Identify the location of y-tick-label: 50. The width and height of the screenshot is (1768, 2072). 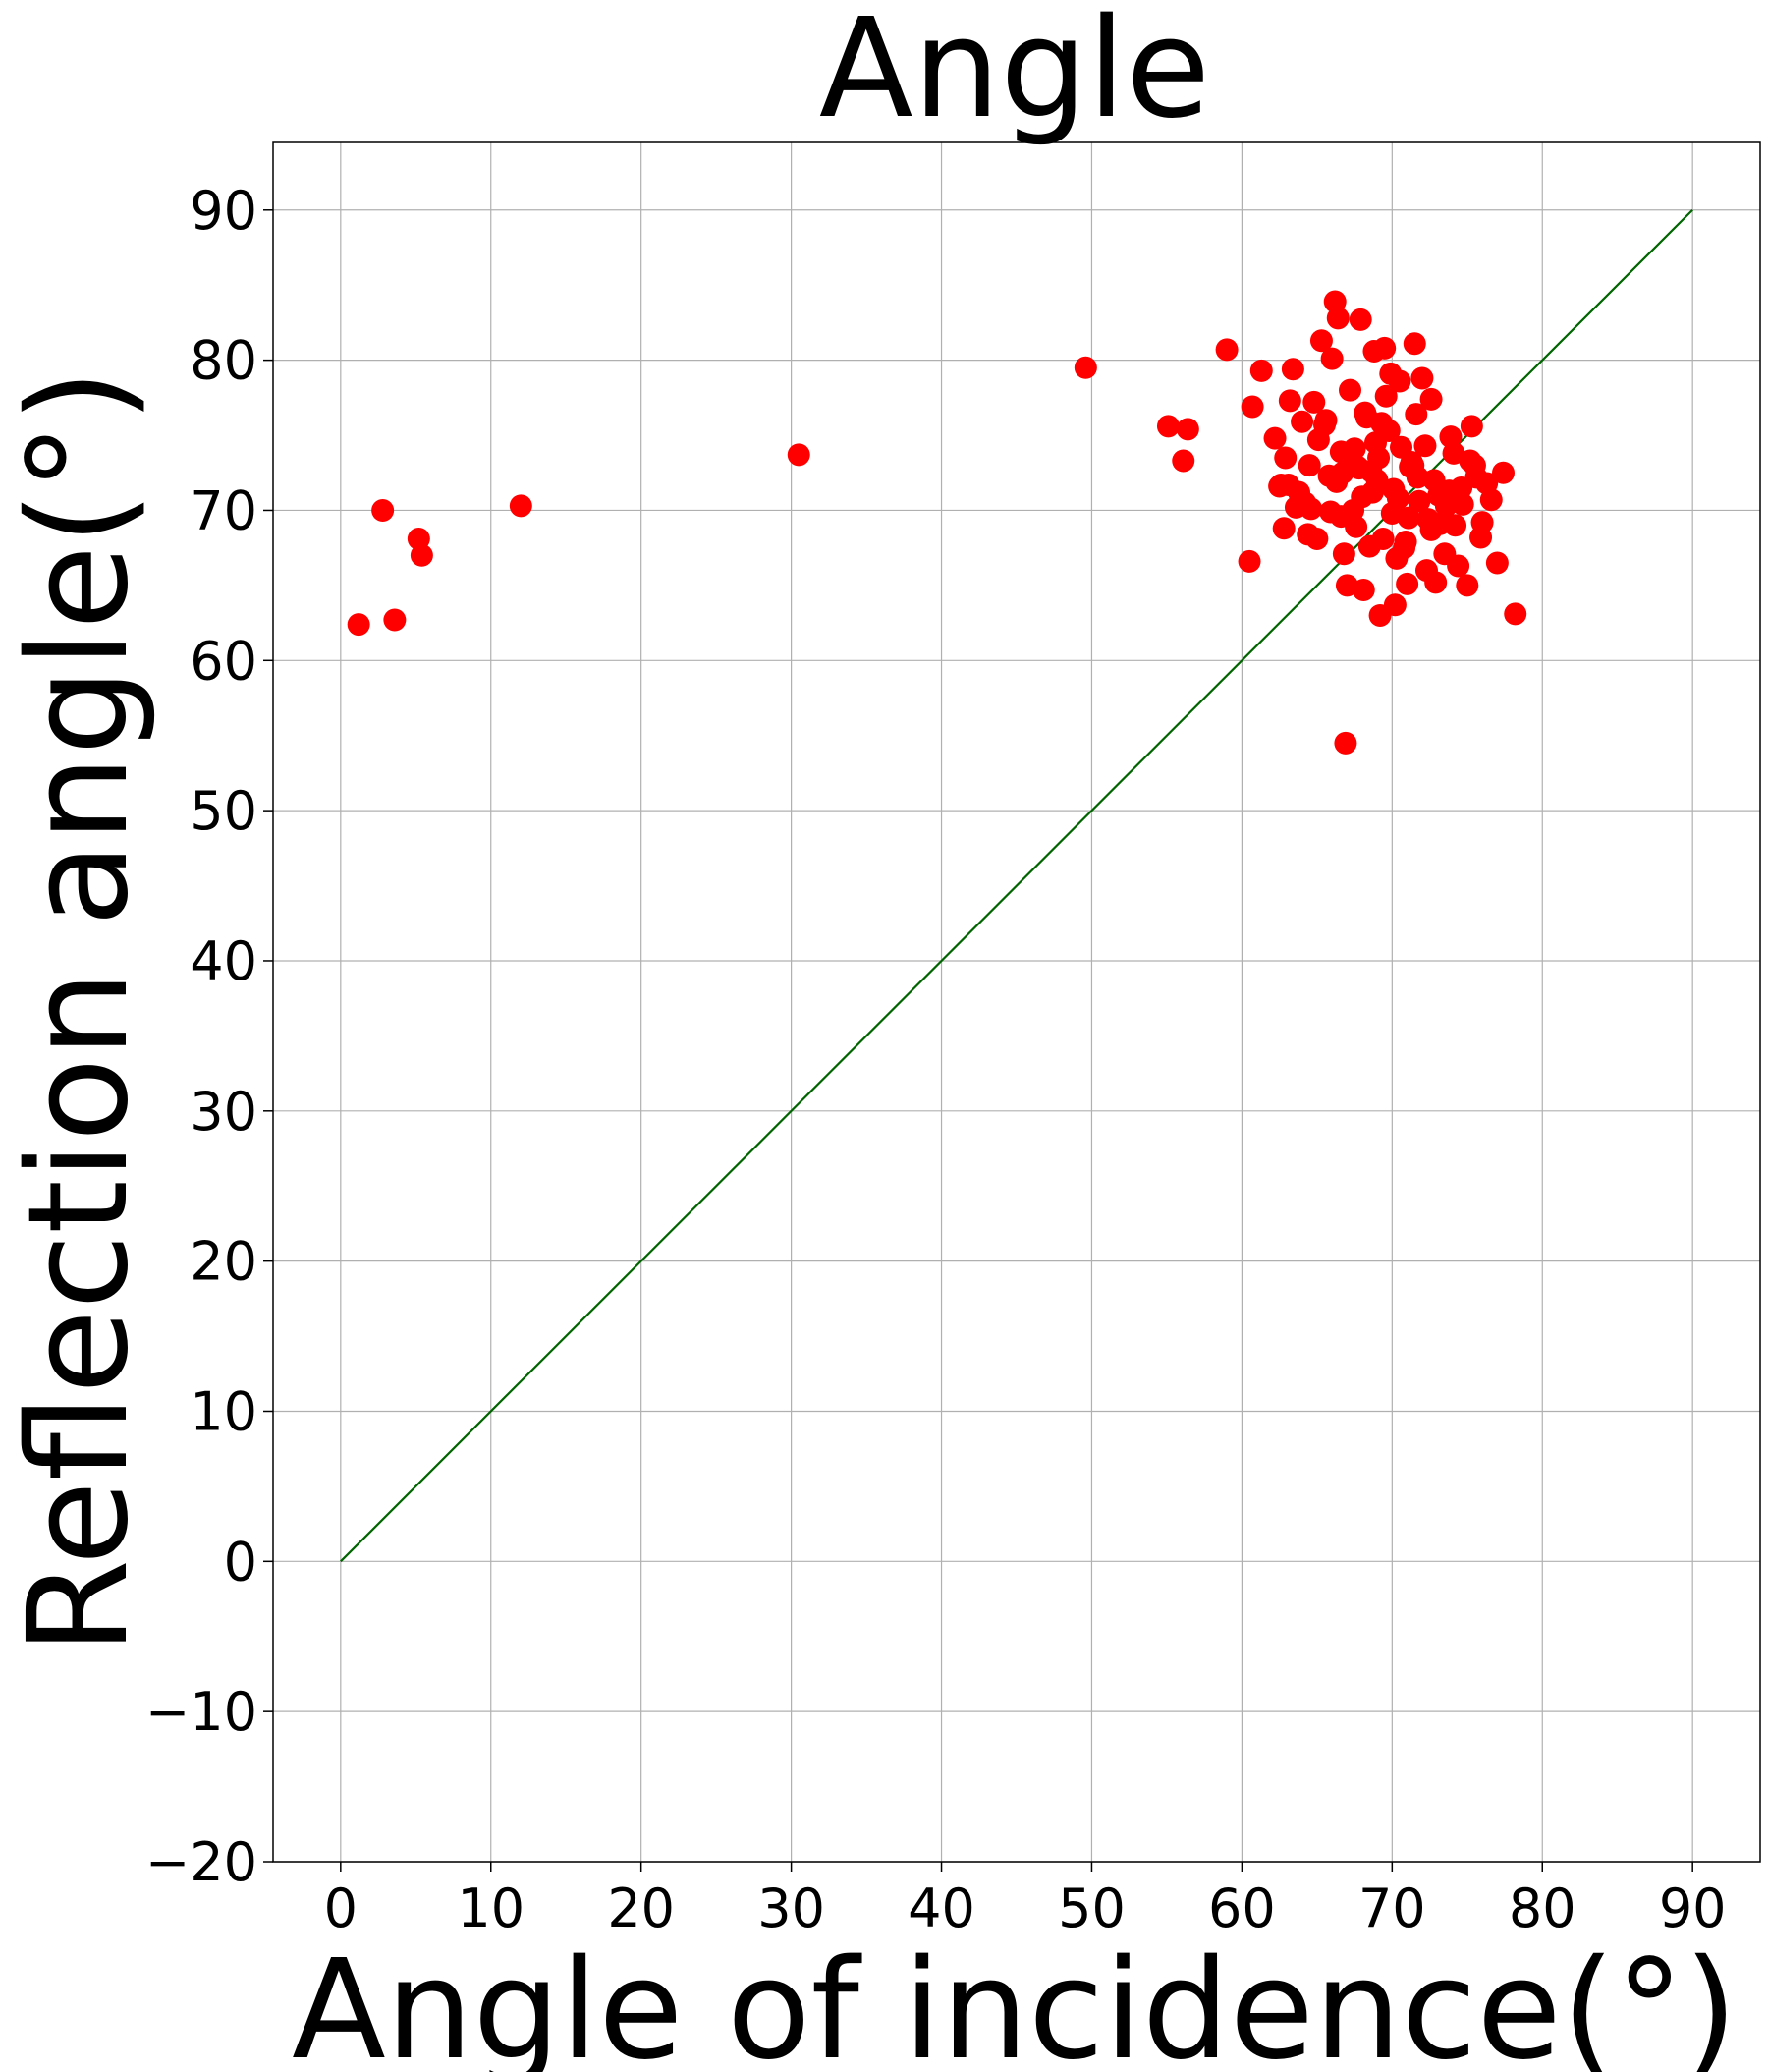
(223, 811).